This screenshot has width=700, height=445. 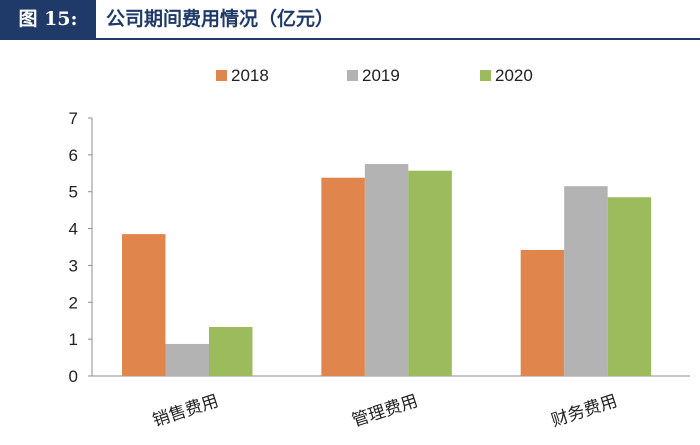 What do you see at coordinates (48, 19) in the screenshot?
I see `figure-label: 图 15:` at bounding box center [48, 19].